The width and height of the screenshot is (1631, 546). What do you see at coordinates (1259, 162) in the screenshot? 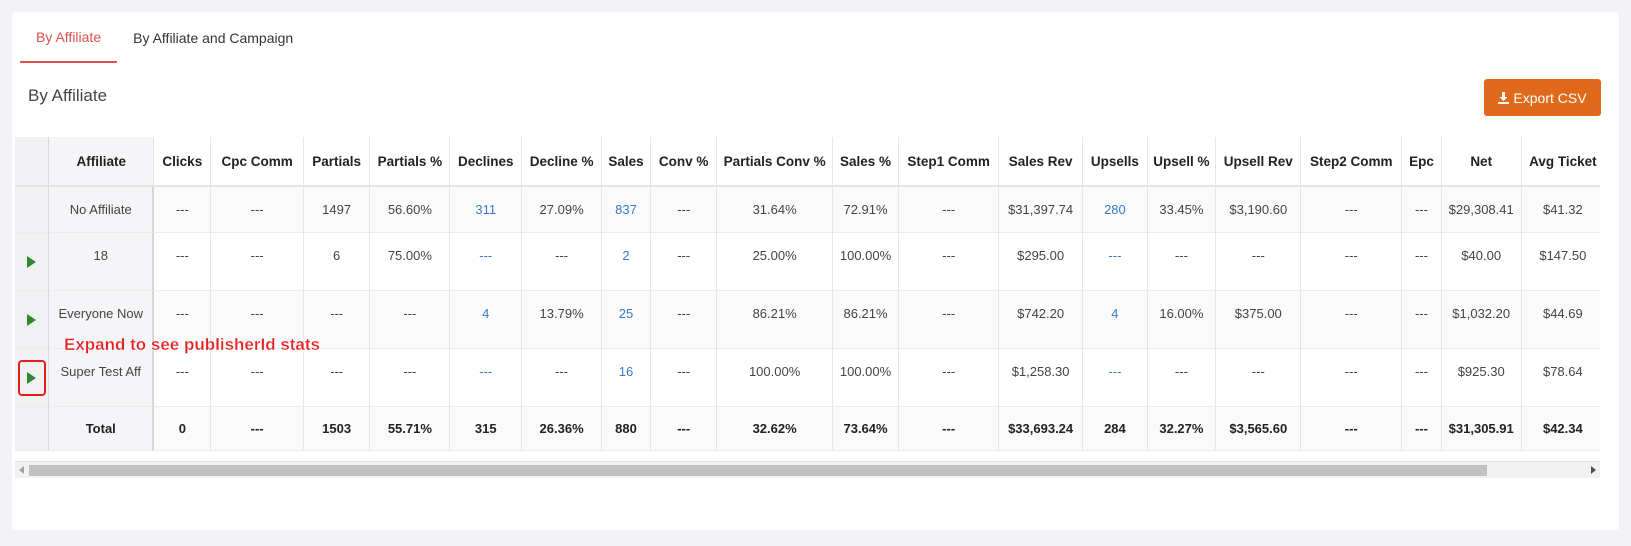
I see `column-header: Upsell Rev` at bounding box center [1259, 162].